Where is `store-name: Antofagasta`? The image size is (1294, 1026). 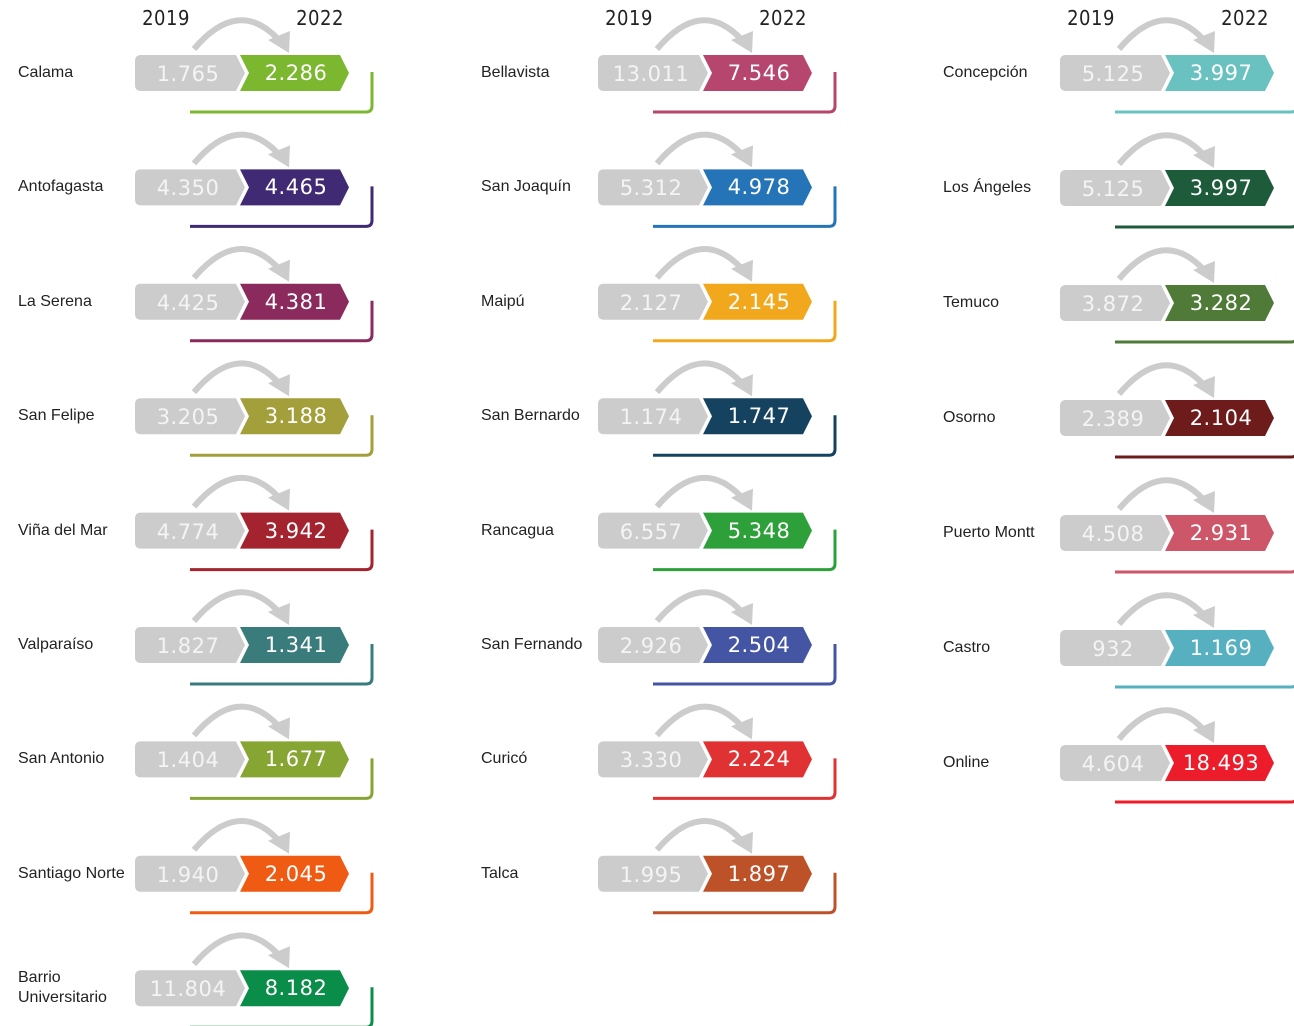
store-name: Antofagasta is located at coordinates (61, 187).